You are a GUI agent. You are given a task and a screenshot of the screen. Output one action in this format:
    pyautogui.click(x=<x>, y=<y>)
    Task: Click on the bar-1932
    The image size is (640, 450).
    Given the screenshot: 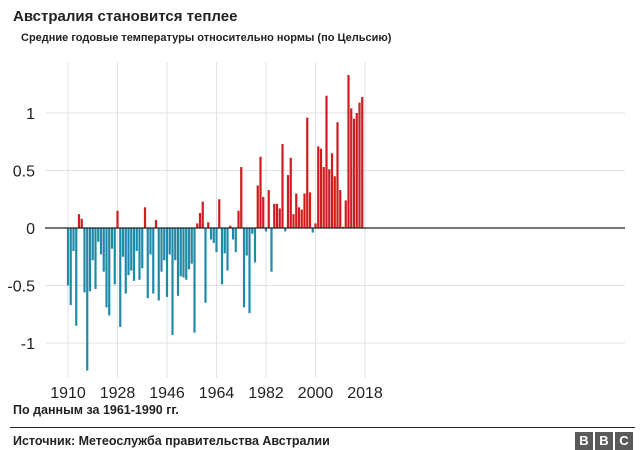 What is the action you would take?
    pyautogui.click(x=128, y=252)
    